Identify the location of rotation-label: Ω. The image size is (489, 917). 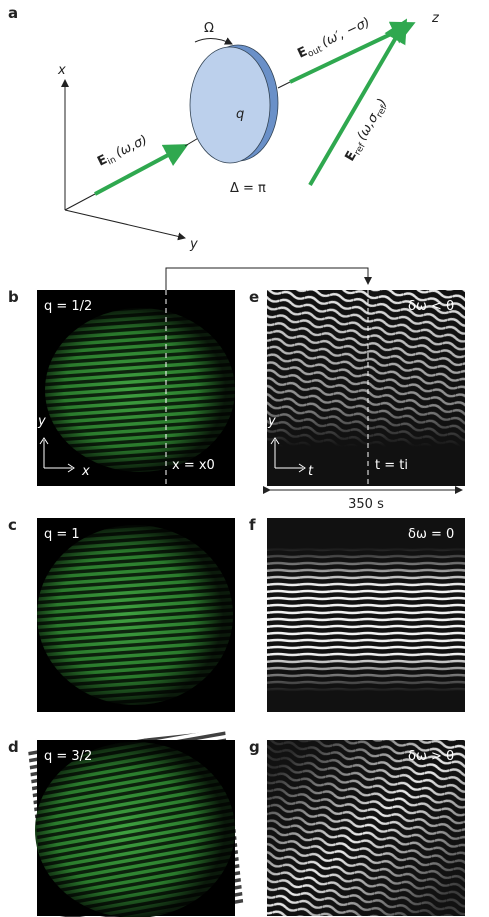
(209, 28).